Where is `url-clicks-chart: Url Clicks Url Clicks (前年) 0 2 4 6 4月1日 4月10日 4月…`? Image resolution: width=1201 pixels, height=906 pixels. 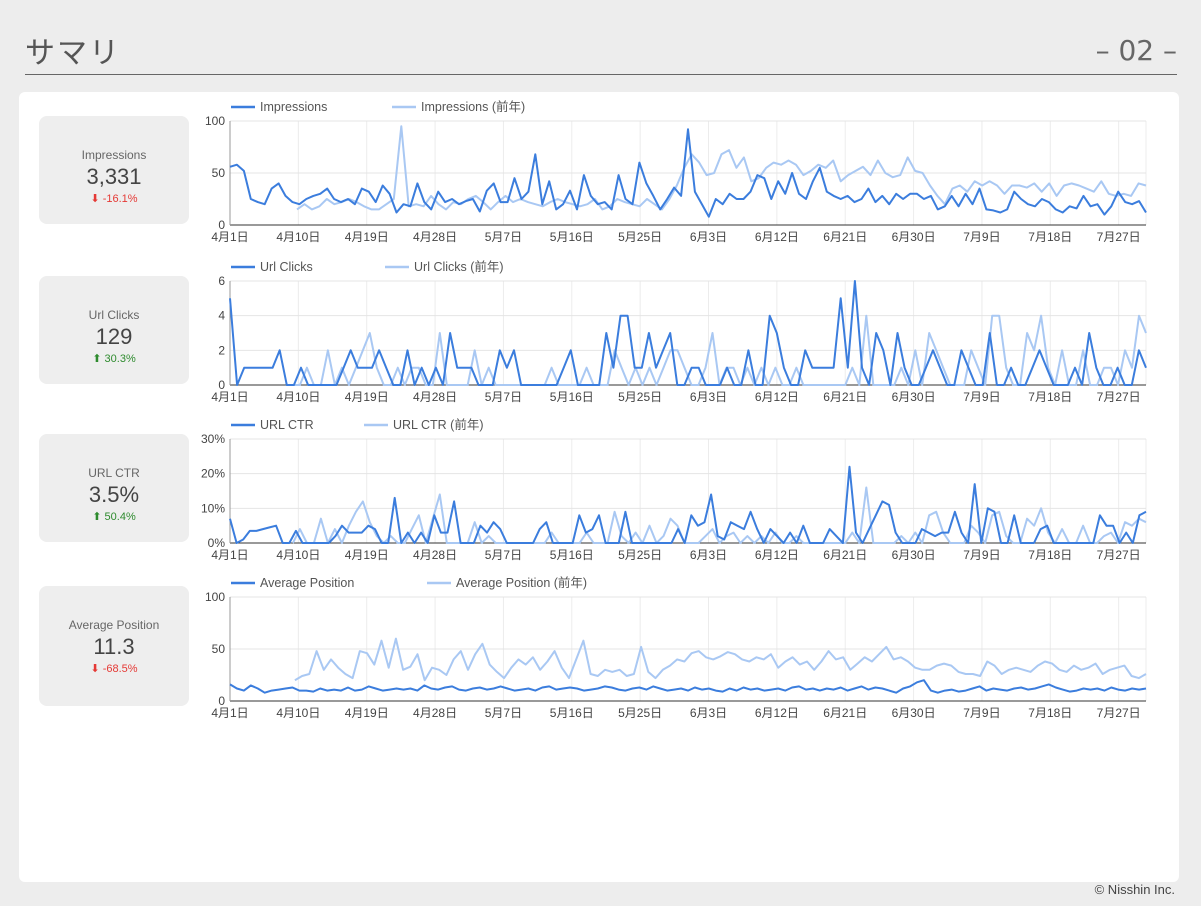
url-clicks-chart: Url Clicks Url Clicks (前年) 0 2 4 6 4月1日 4月10日 4月… is located at coordinates (684, 331).